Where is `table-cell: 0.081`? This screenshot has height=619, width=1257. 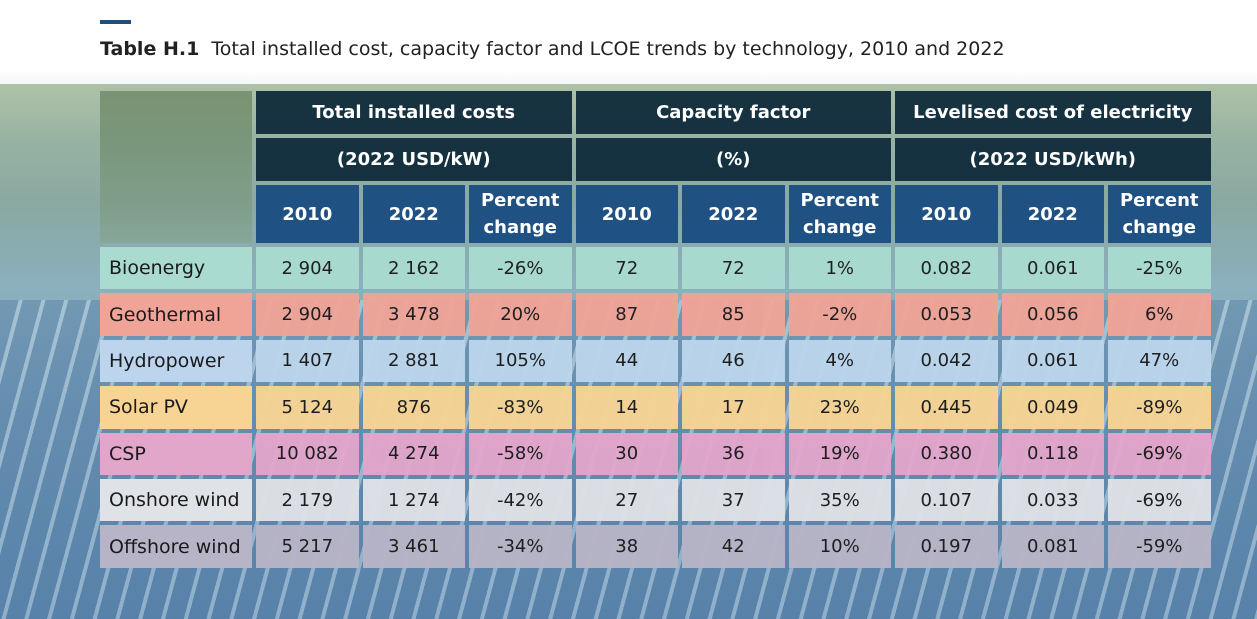 table-cell: 0.081 is located at coordinates (1052, 546).